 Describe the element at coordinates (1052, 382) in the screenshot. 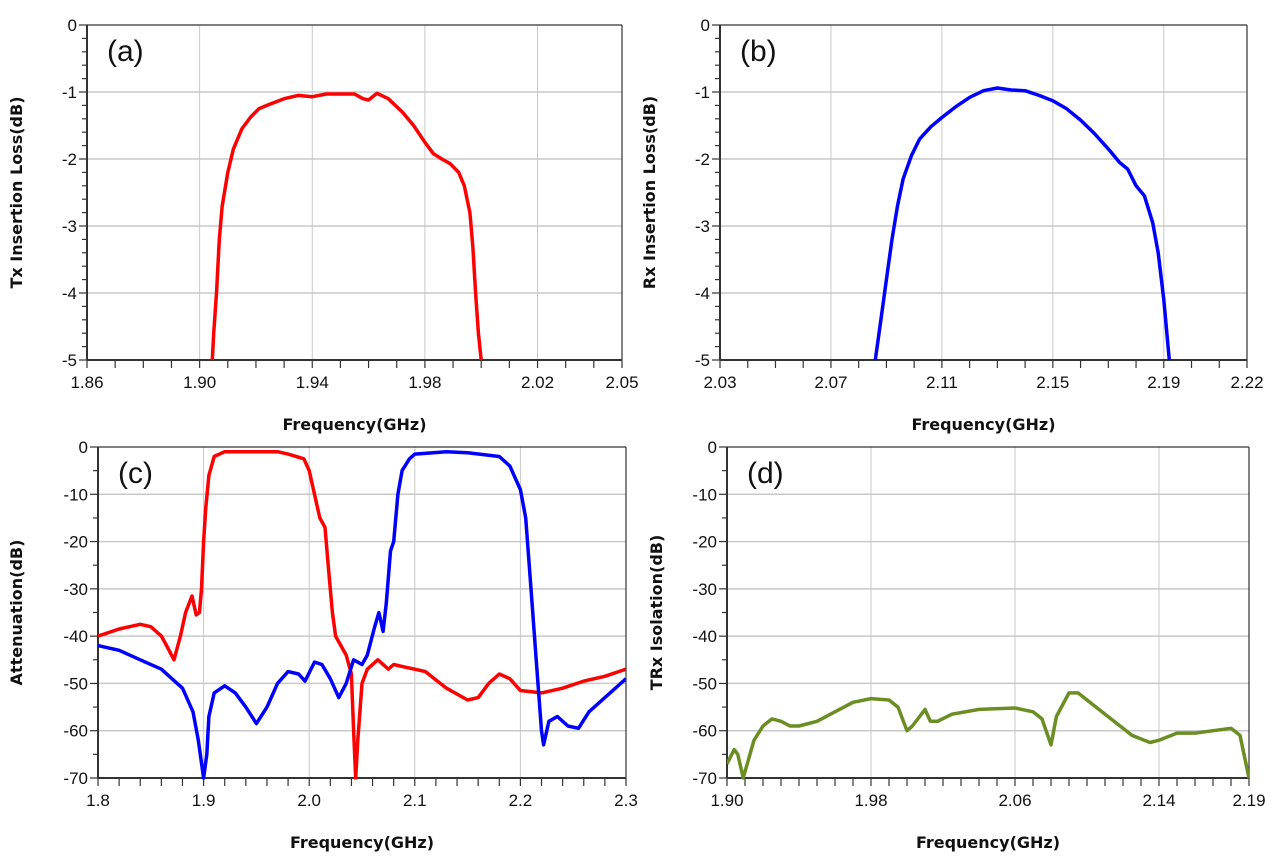

I see `x-tick-label: 2.15` at that location.